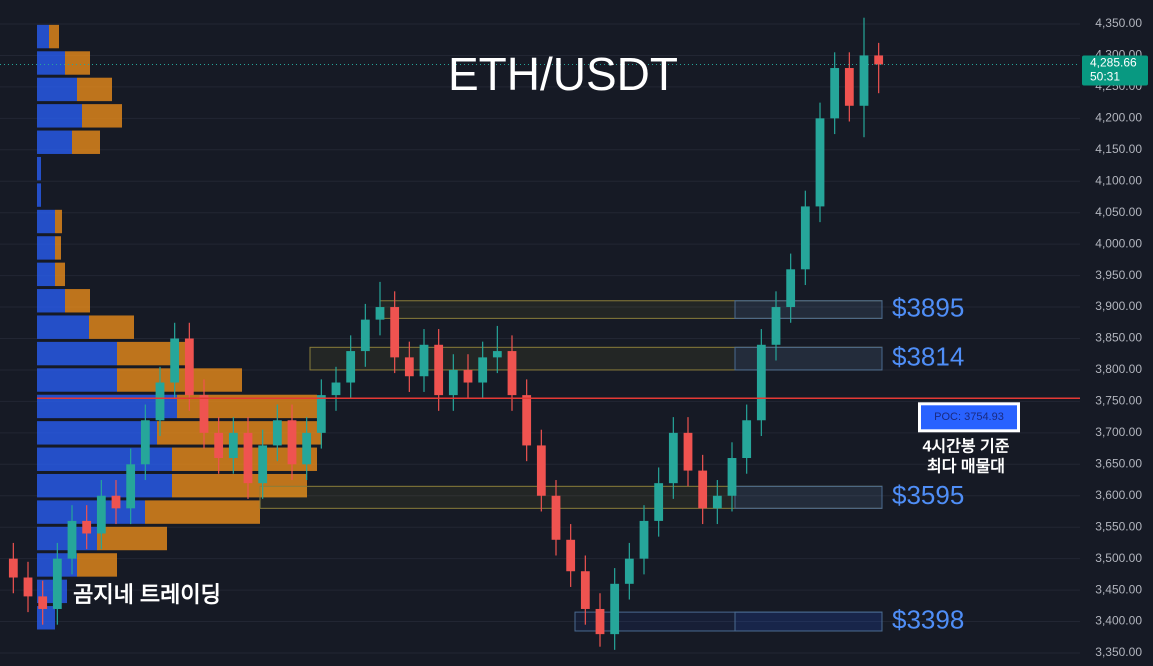 The width and height of the screenshot is (1153, 666). Describe the element at coordinates (147, 594) in the screenshot. I see `watermark: 곰지네 트레이딩` at that location.